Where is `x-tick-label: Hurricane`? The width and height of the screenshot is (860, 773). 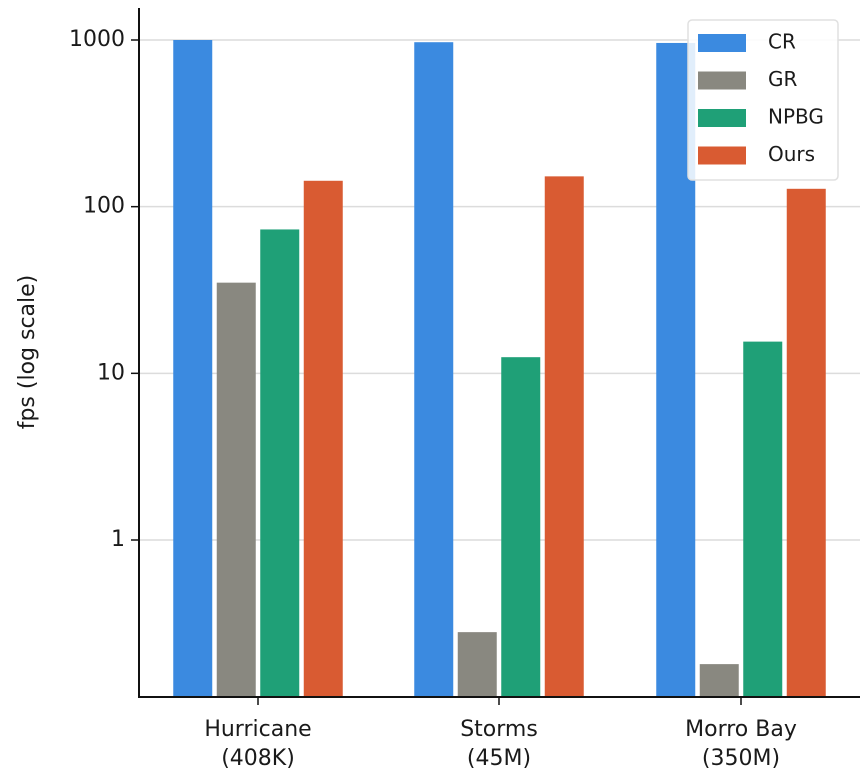 x-tick-label: Hurricane is located at coordinates (257, 729).